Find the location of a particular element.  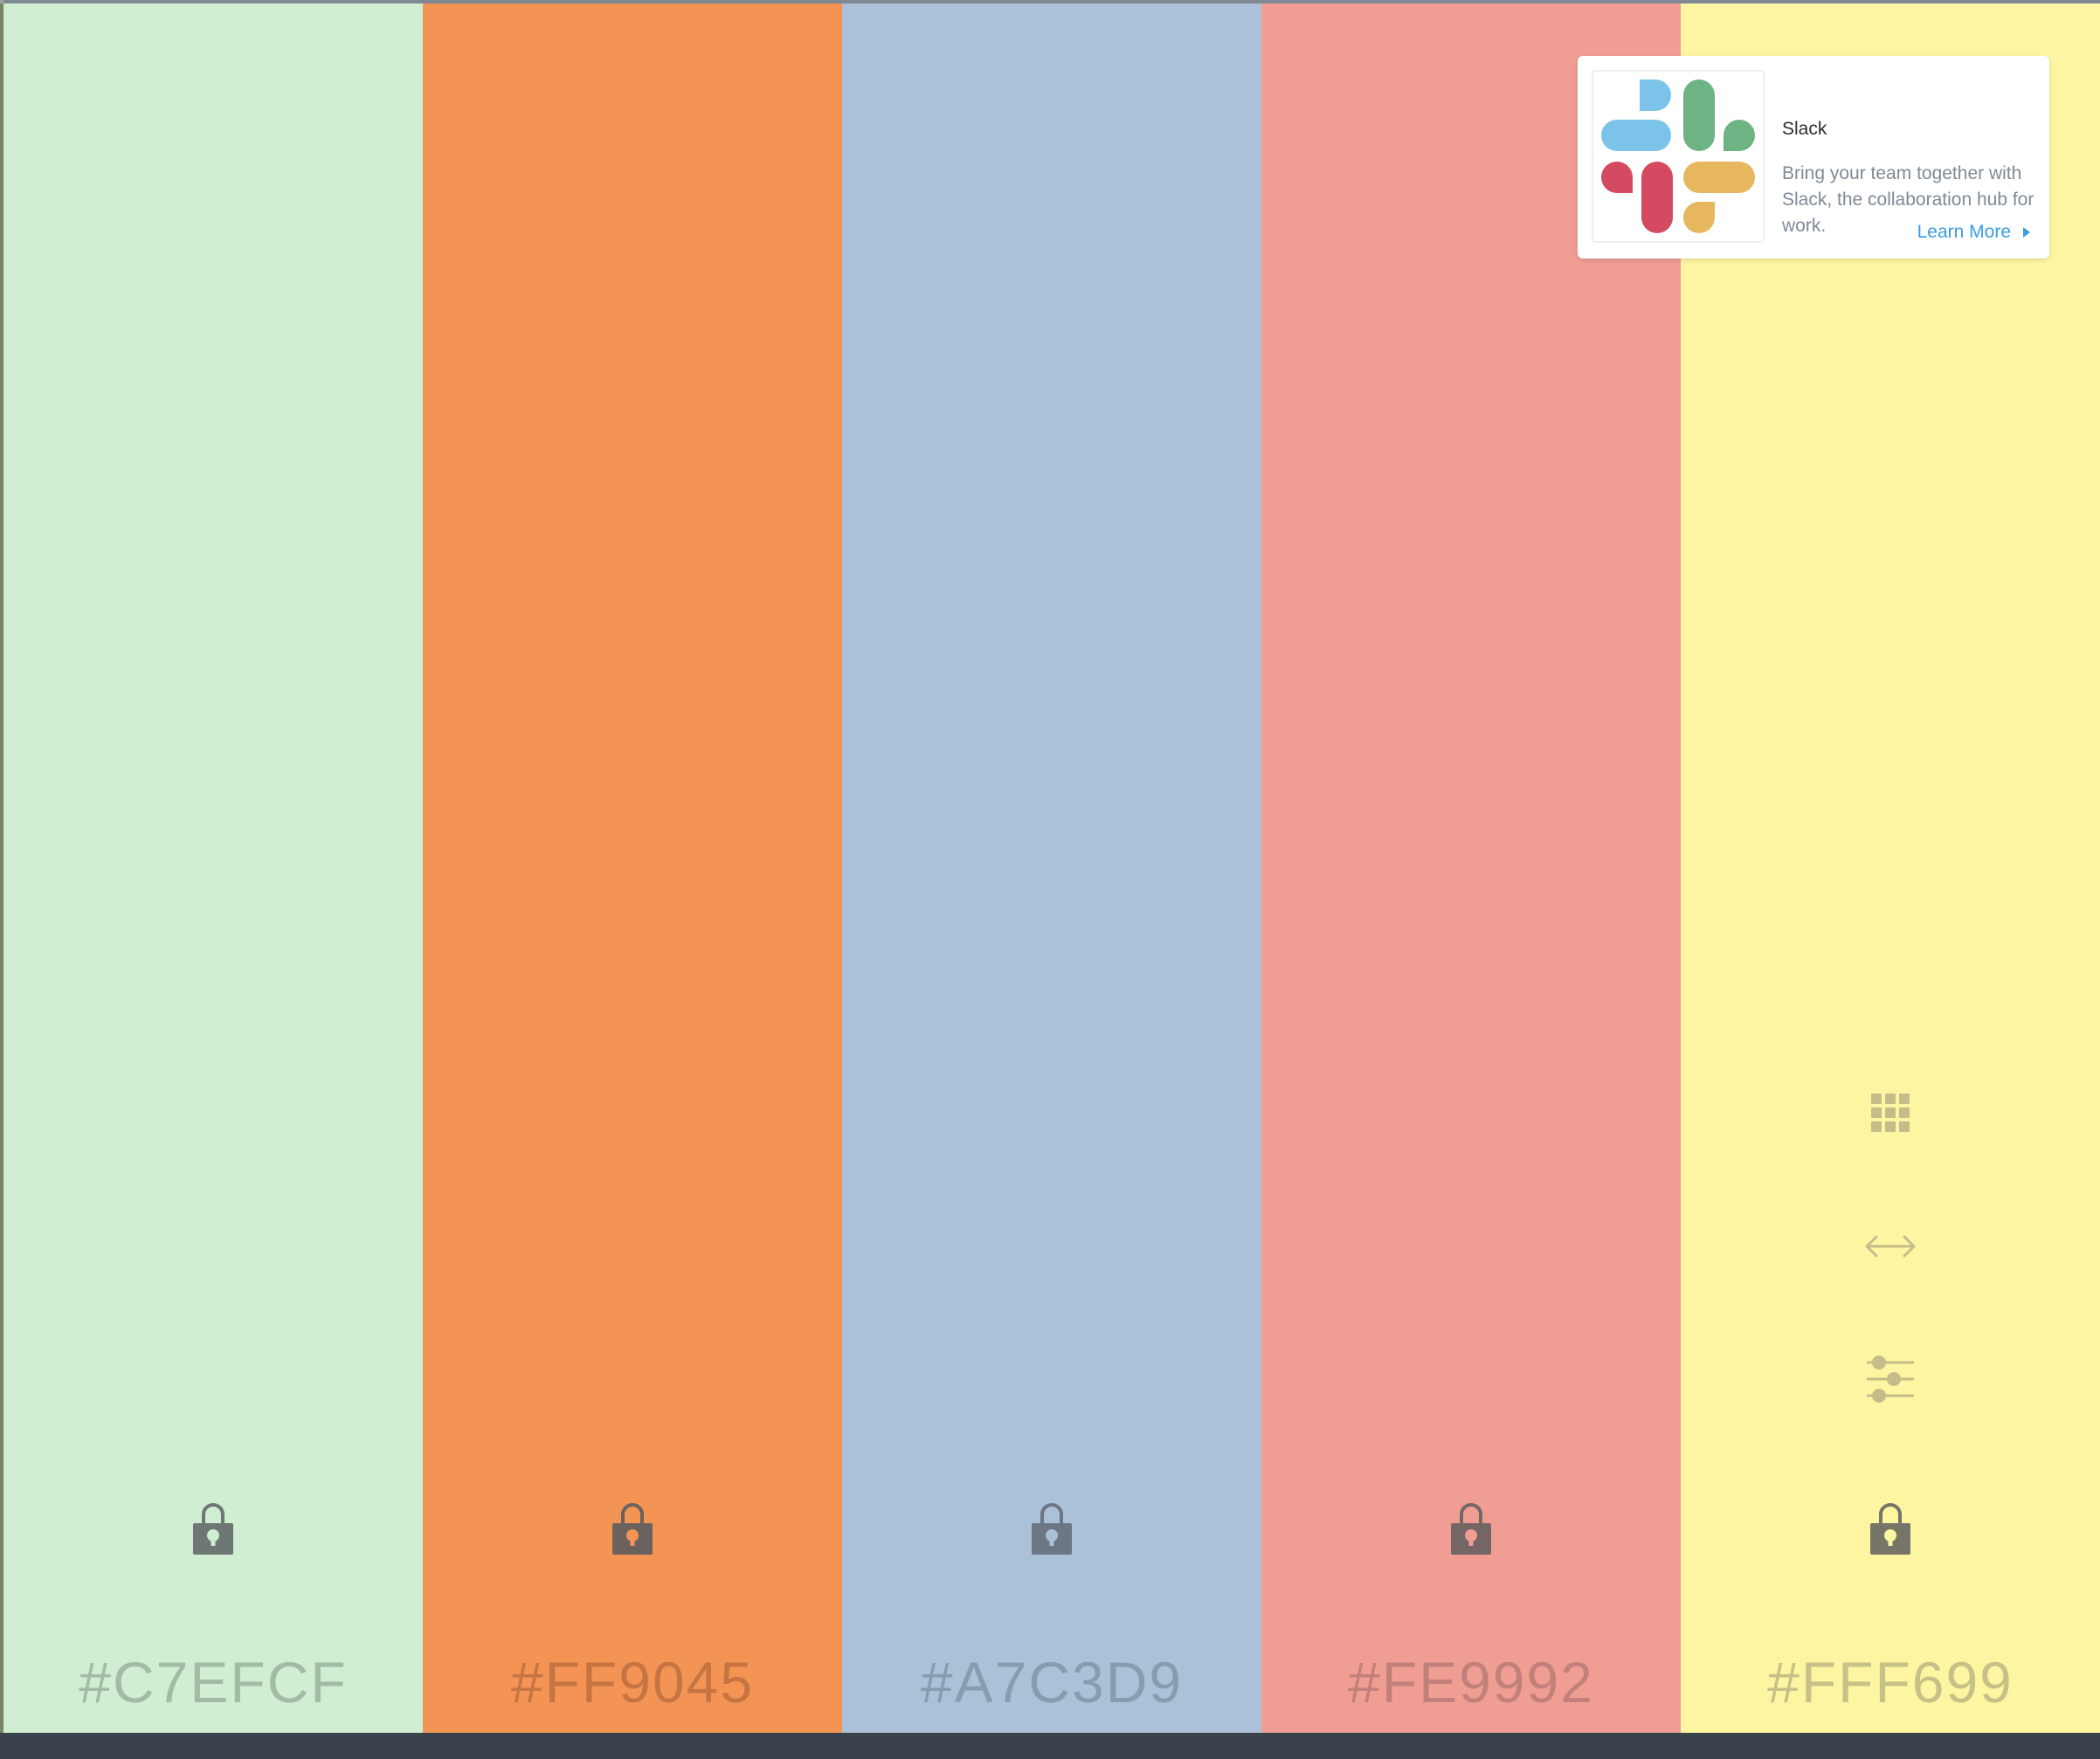

hex-code: #FF9045 is located at coordinates (633, 1682).